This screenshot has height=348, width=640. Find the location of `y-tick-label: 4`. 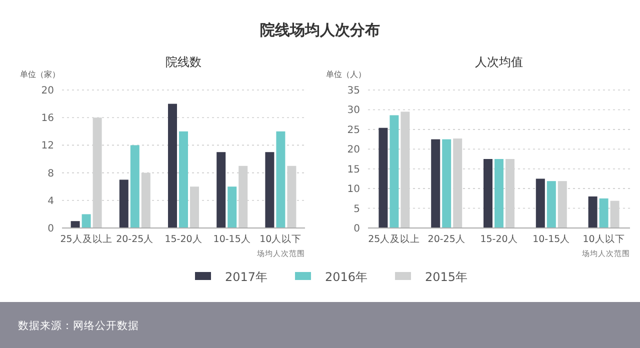

y-tick-label: 4 is located at coordinates (51, 201).